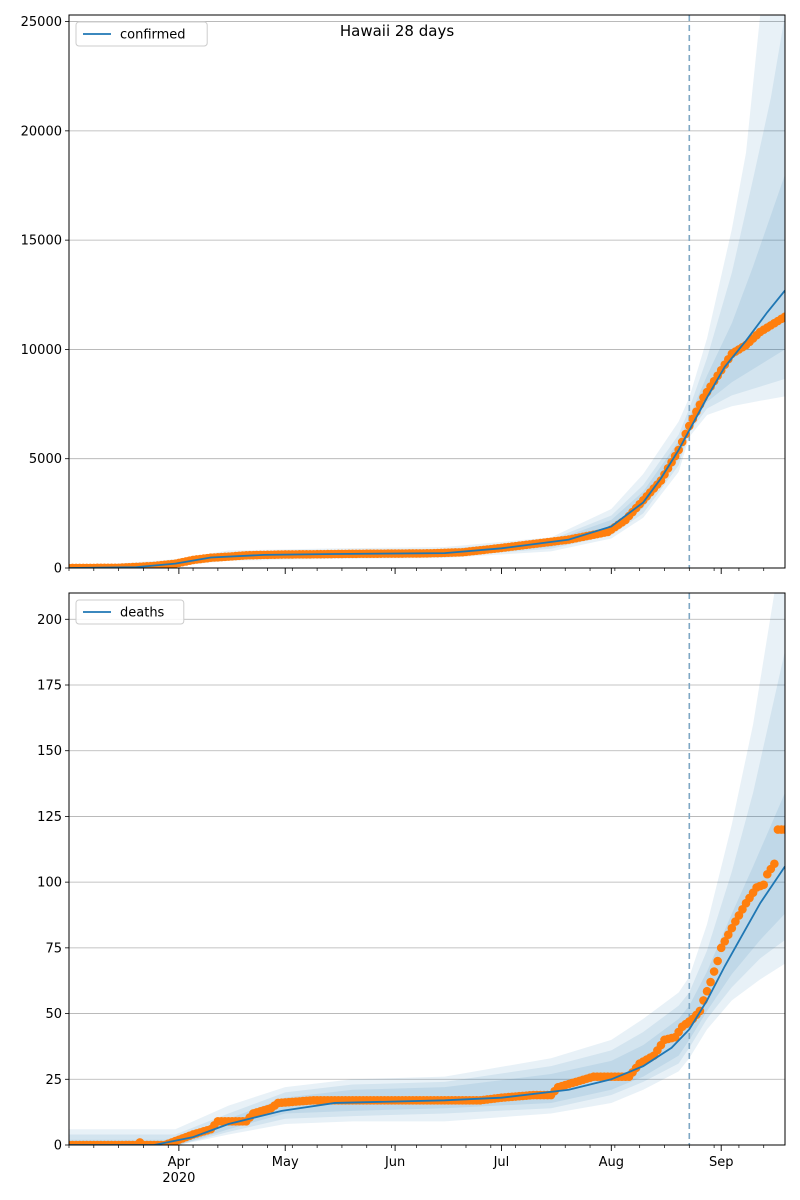 This screenshot has height=1200, width=800. I want to click on x-tick-label: Aug, so click(611, 1162).